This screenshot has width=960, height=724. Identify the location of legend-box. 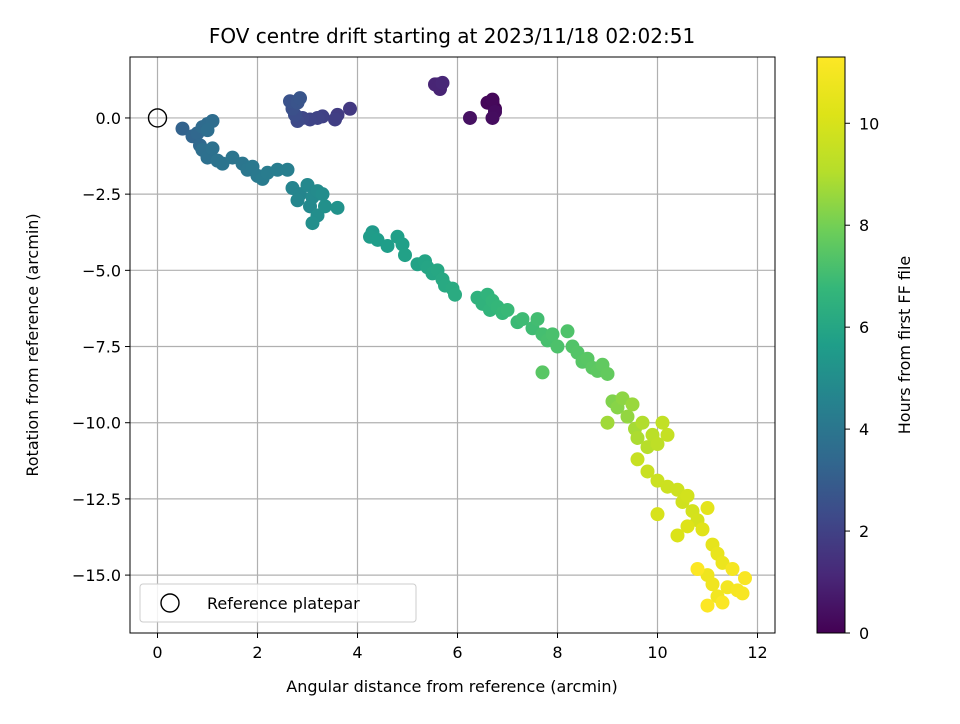
(278, 603).